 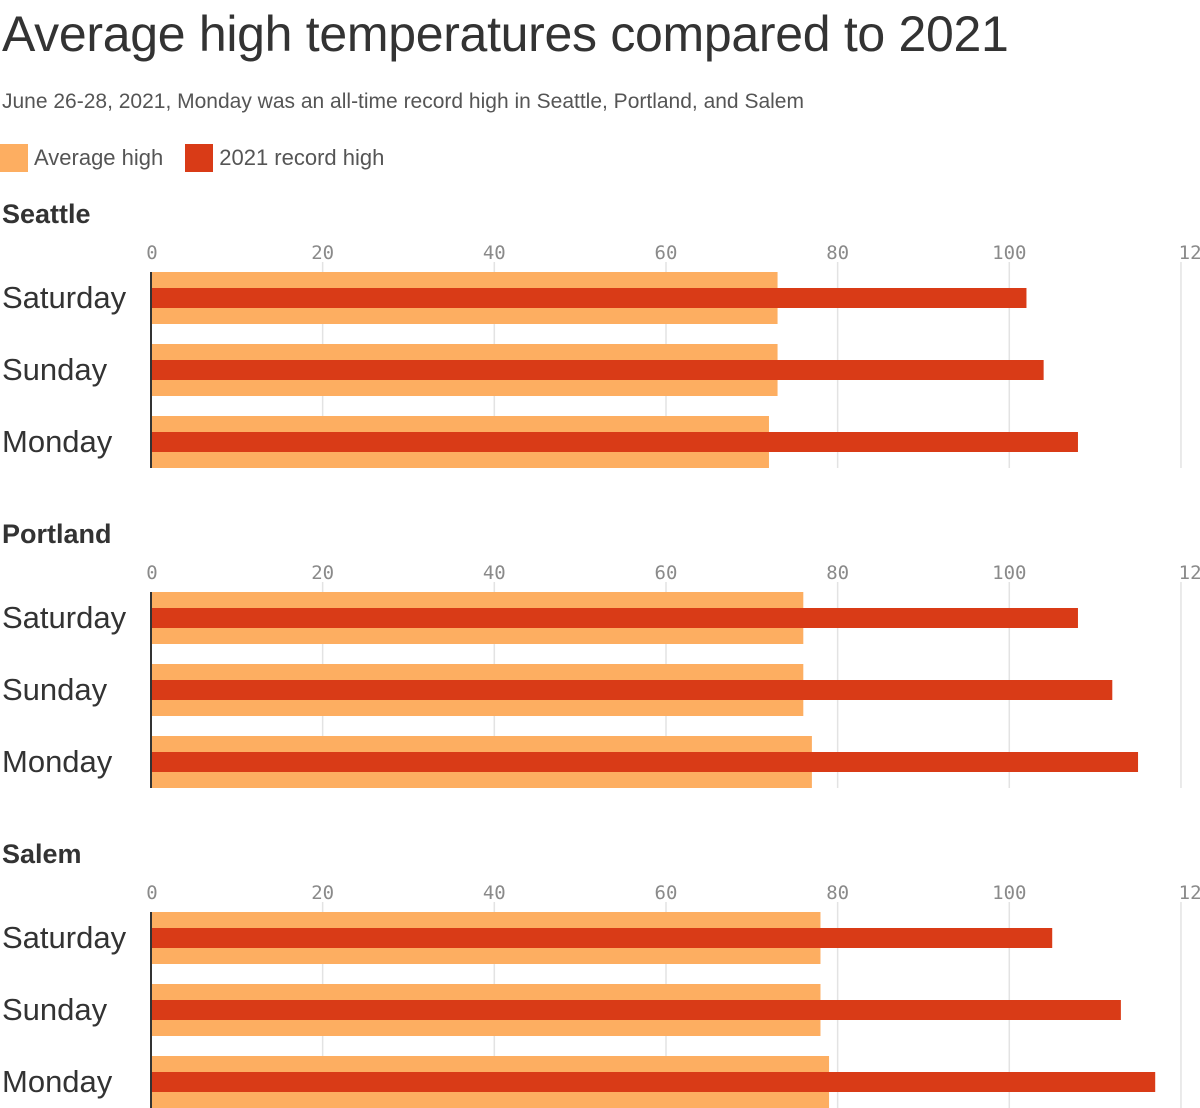 What do you see at coordinates (494, 893) in the screenshot?
I see `tick-label-salem-40: 40` at bounding box center [494, 893].